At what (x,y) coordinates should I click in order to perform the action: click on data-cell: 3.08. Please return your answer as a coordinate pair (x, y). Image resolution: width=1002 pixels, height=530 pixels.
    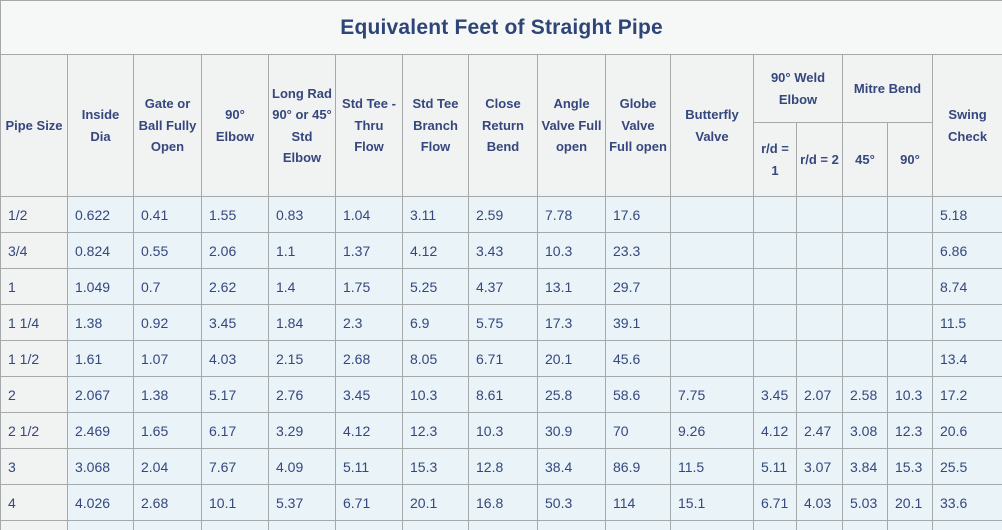
    Looking at the image, I should click on (865, 430).